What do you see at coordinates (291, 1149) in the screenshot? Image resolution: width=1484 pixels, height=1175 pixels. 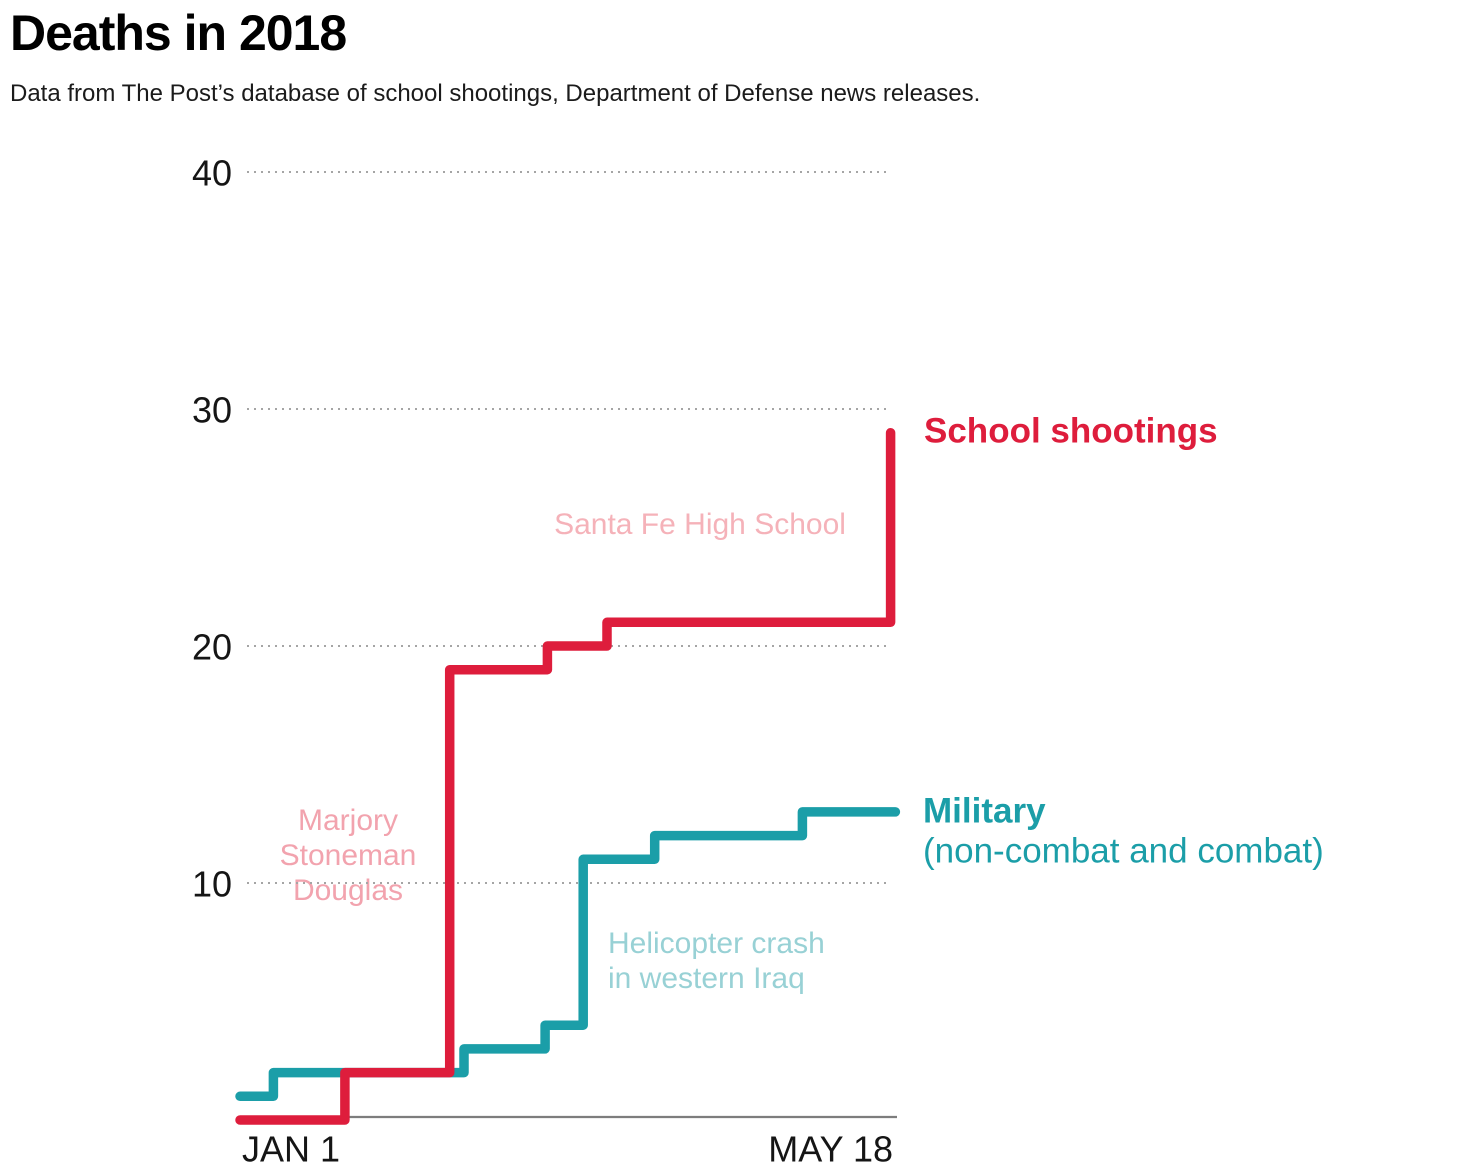 I see `xtick-label-jan-1: JAN 1` at bounding box center [291, 1149].